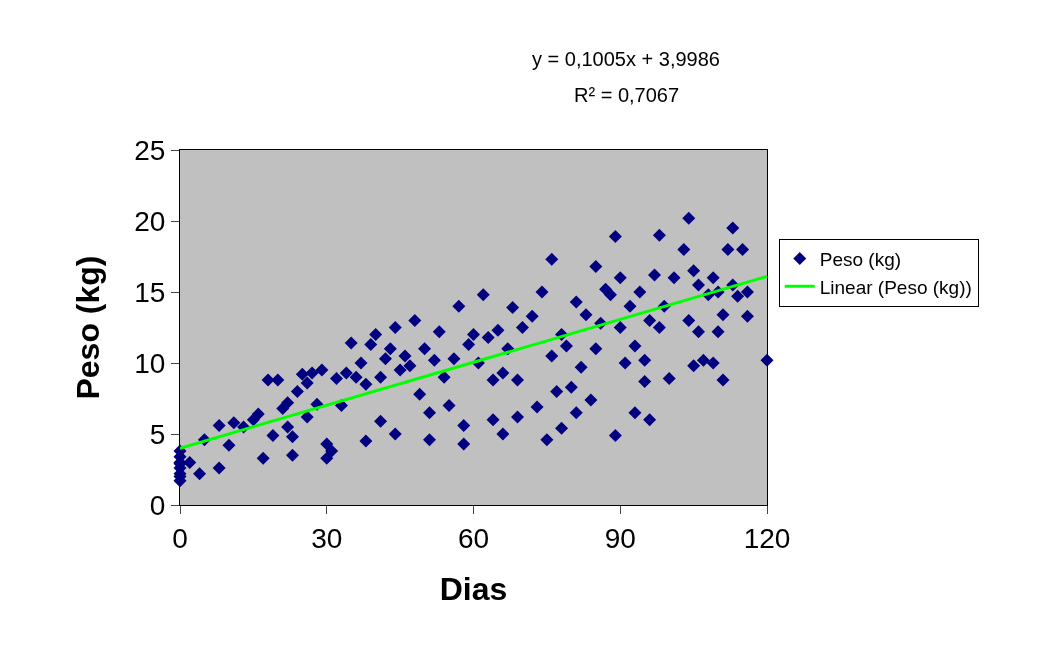 The image size is (1058, 663). Describe the element at coordinates (895, 287) in the screenshot. I see `legend-label: Linear (Peso (kg))` at that location.